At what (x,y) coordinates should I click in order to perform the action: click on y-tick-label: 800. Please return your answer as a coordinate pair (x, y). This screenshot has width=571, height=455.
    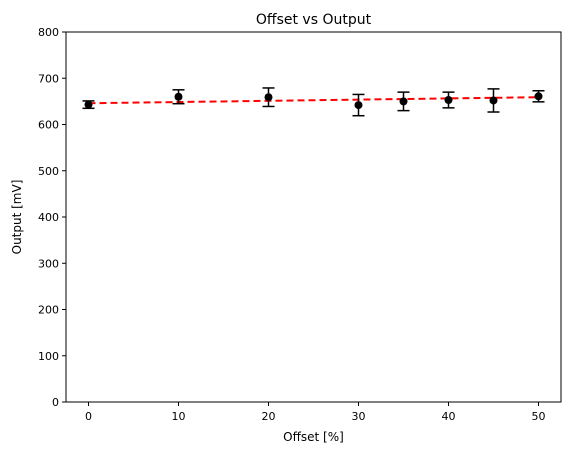
    Looking at the image, I should click on (48, 32).